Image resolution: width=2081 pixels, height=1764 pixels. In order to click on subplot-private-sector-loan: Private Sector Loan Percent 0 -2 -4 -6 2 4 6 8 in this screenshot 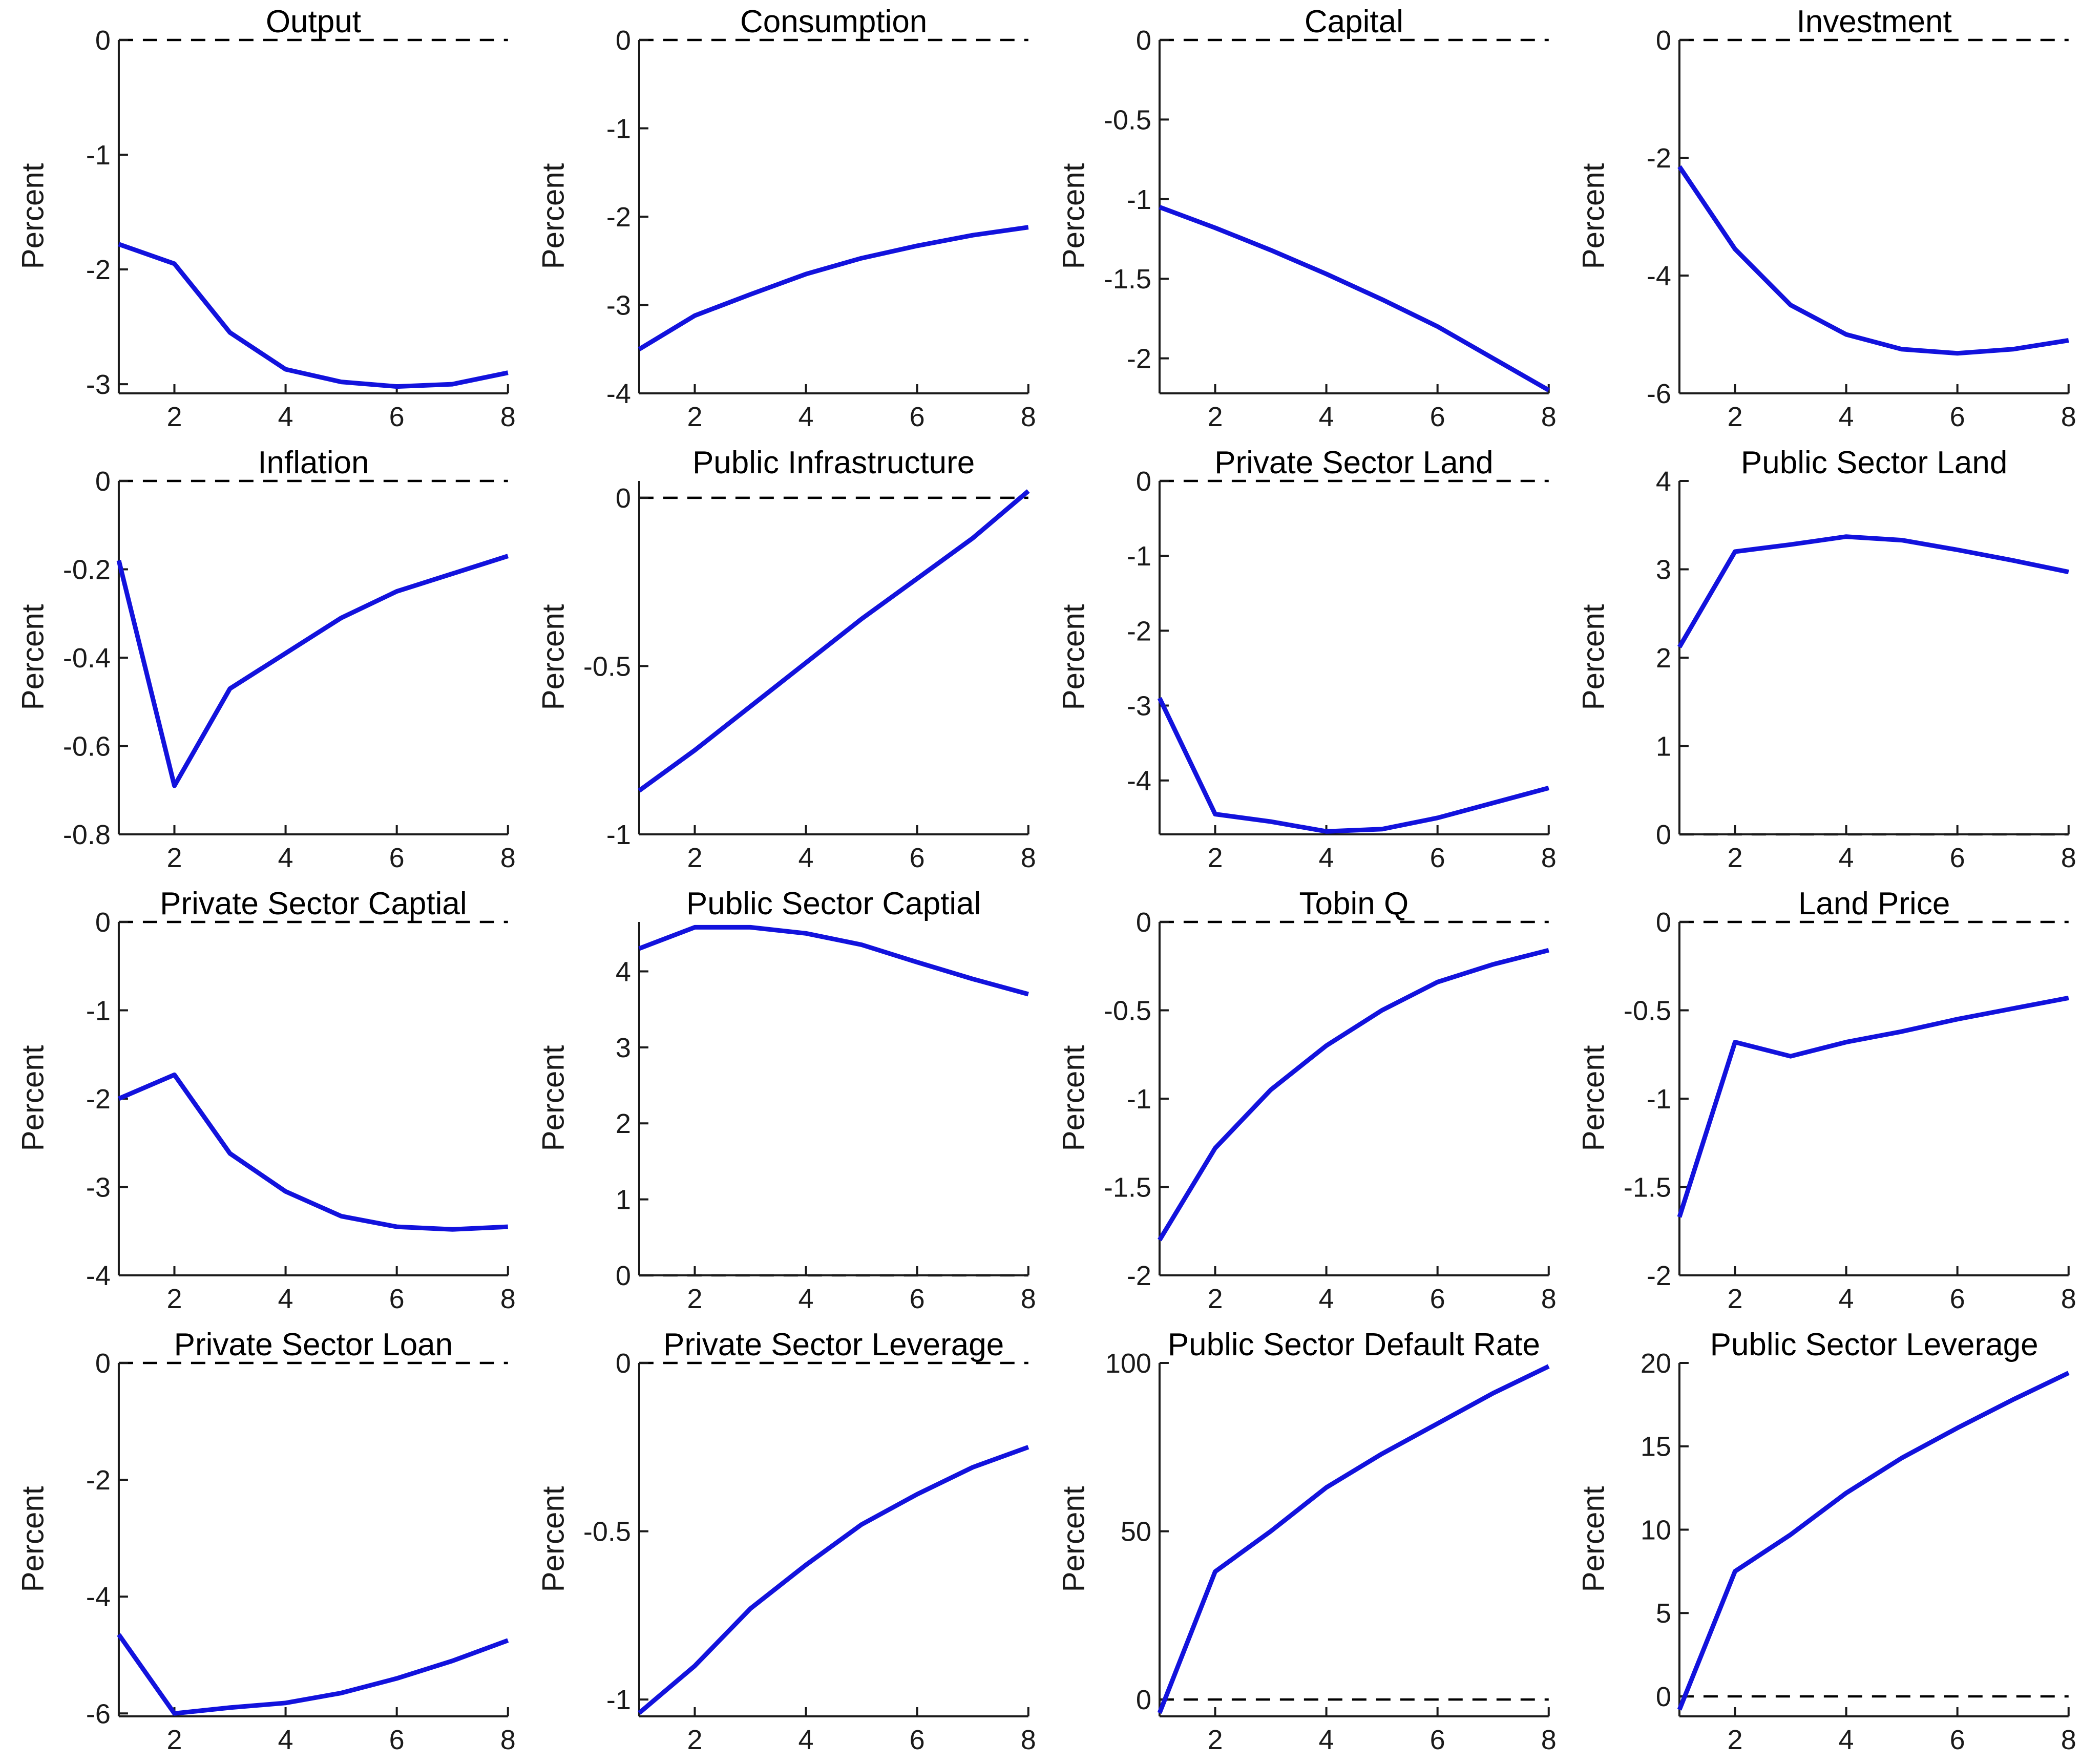, I will do `click(260, 1543)`.